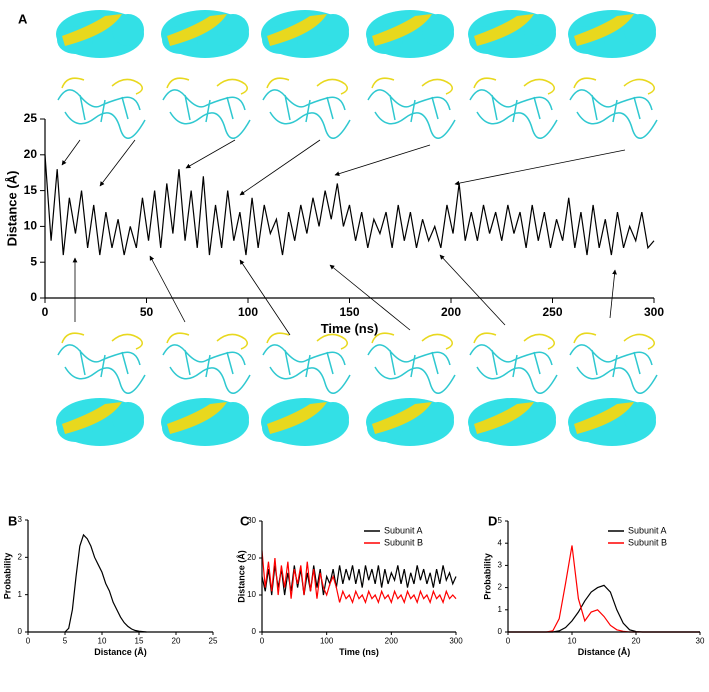 The width and height of the screenshot is (709, 692). What do you see at coordinates (31, 118) in the screenshot?
I see `y-tick-label: 25` at bounding box center [31, 118].